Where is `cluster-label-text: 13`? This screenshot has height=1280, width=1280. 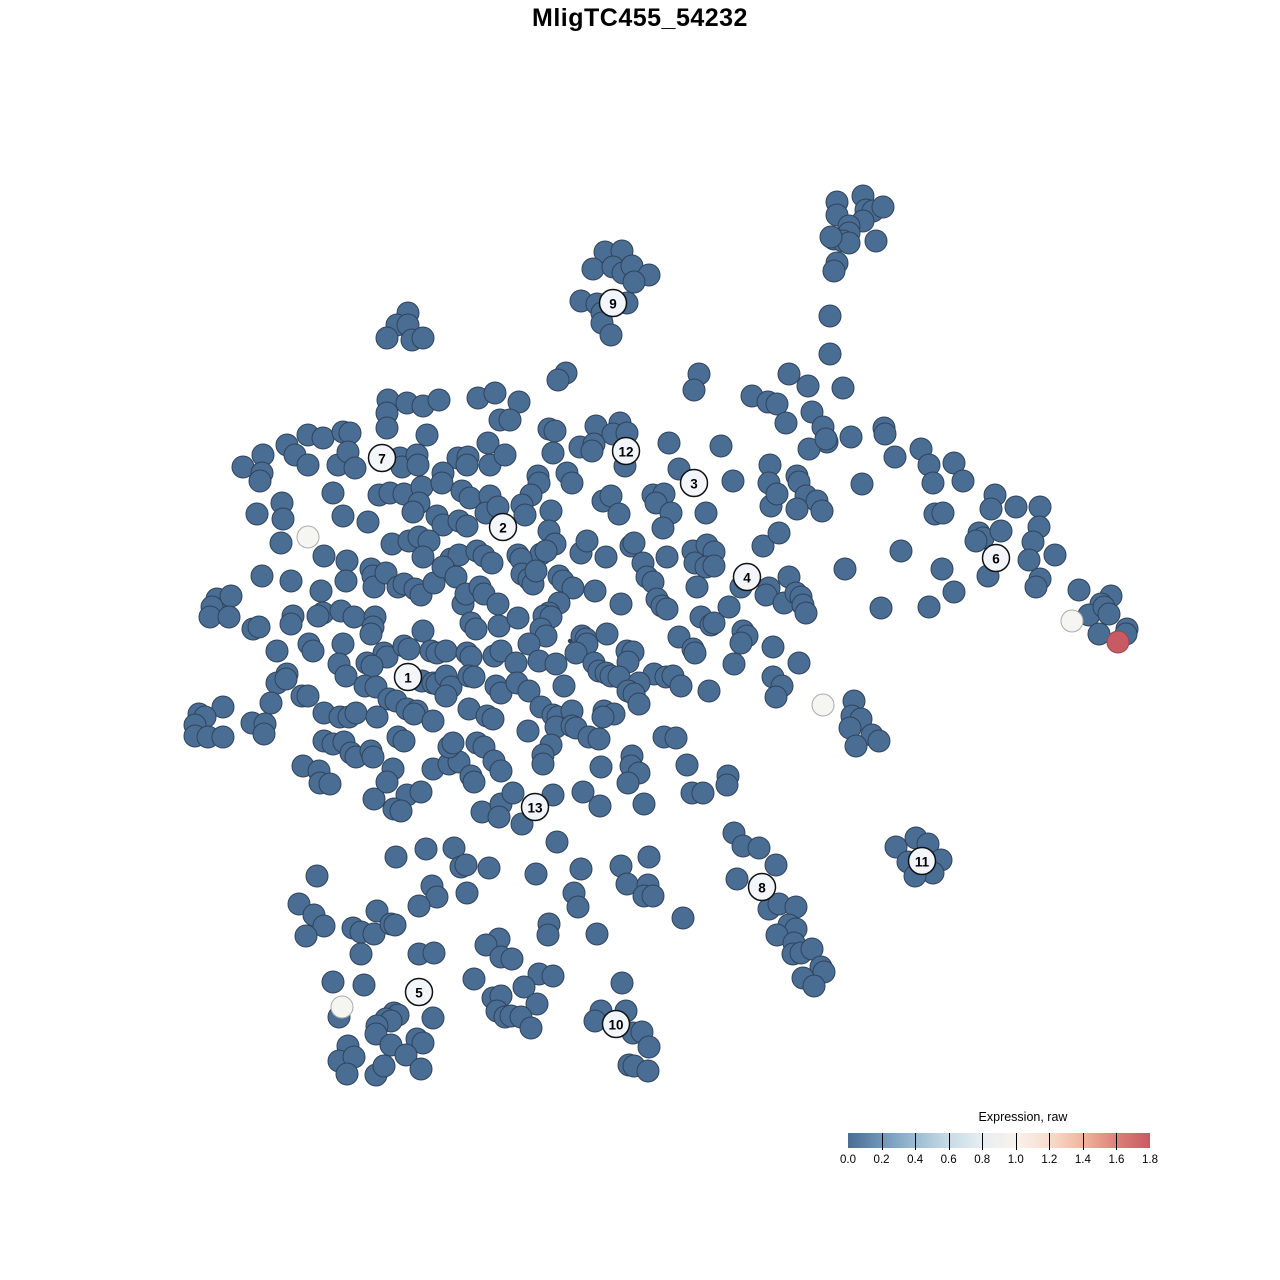
cluster-label-text: 13 is located at coordinates (535, 808).